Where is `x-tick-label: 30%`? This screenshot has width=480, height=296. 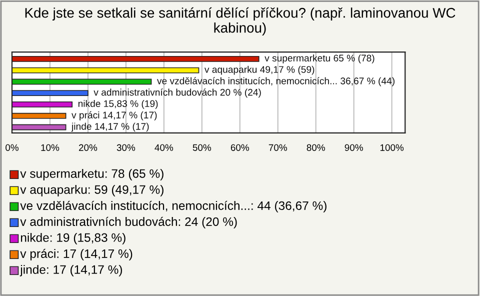
x-tick-label: 30% is located at coordinates (126, 147).